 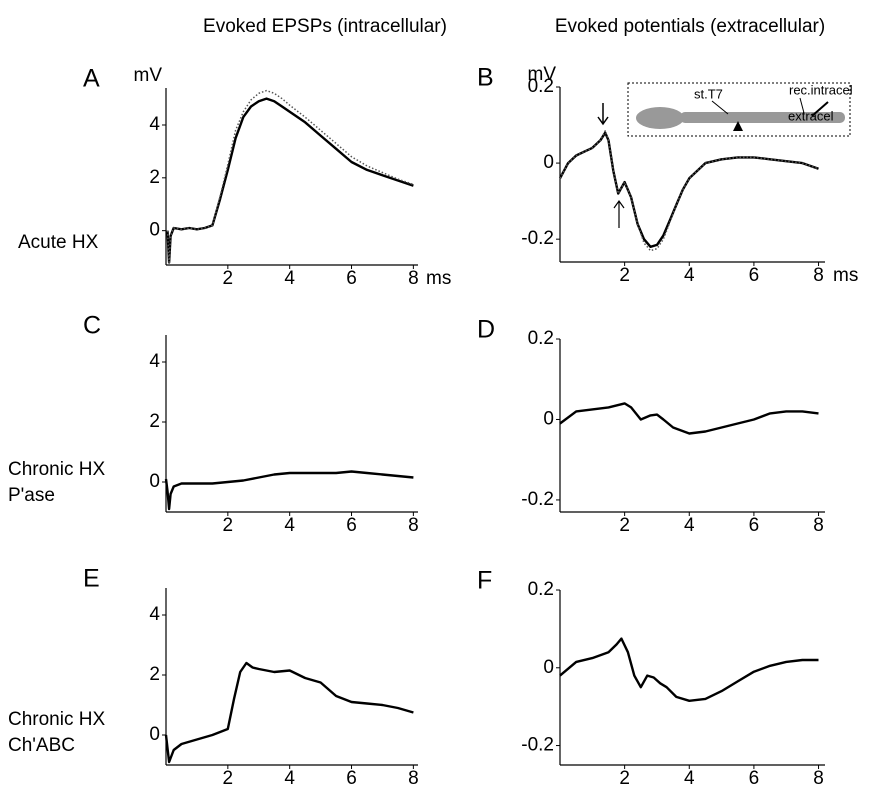 What do you see at coordinates (485, 78) in the screenshot?
I see `panel-letter: B` at bounding box center [485, 78].